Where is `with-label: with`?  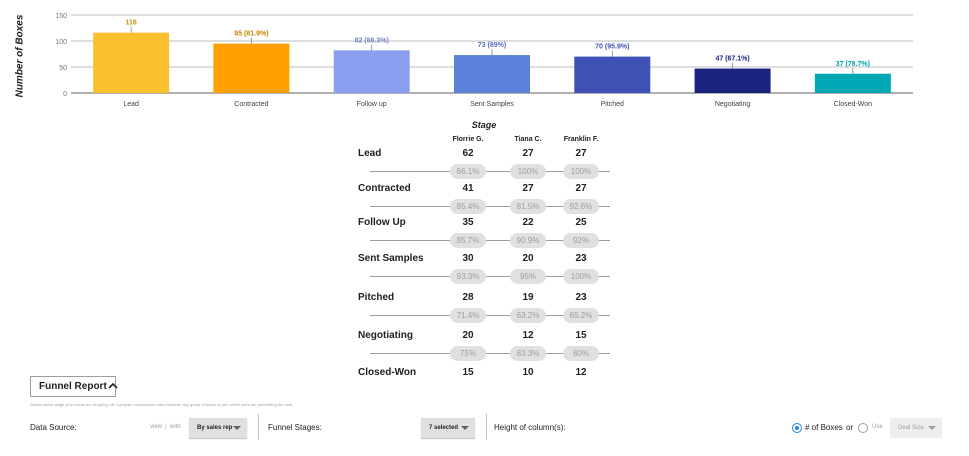
with-label: with is located at coordinates (175, 427).